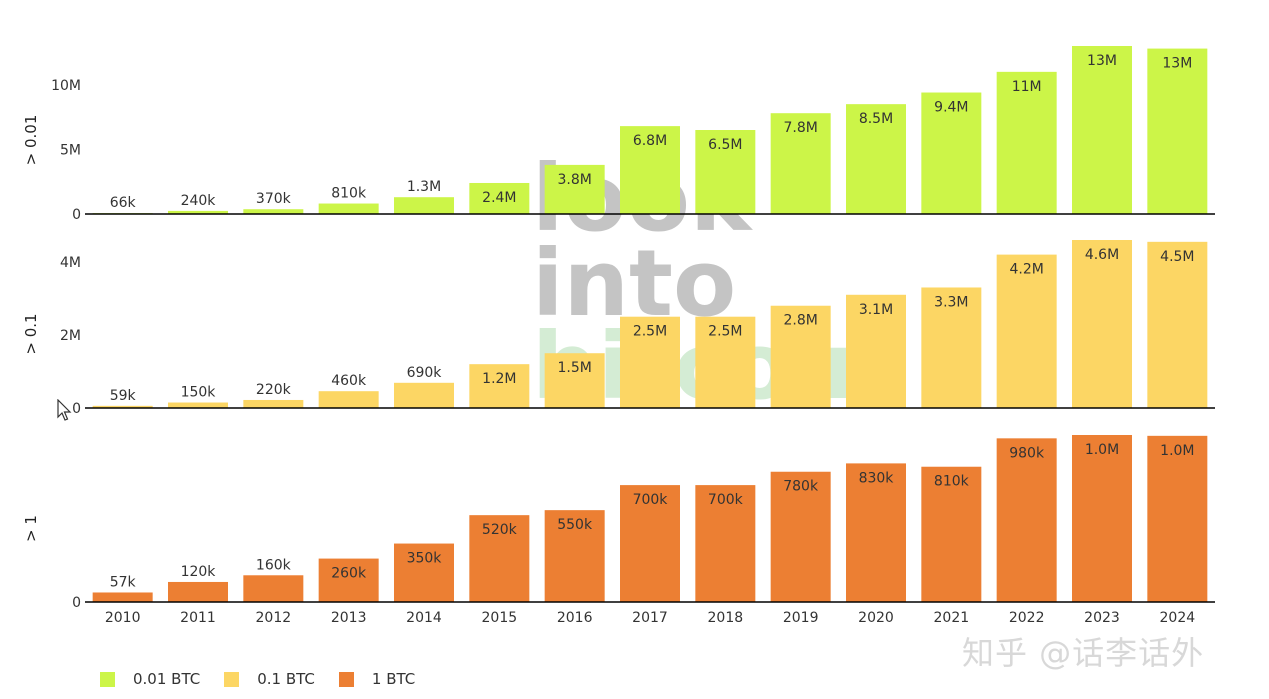  Describe the element at coordinates (650, 618) in the screenshot. I see `x-tick-label: 2017` at that location.